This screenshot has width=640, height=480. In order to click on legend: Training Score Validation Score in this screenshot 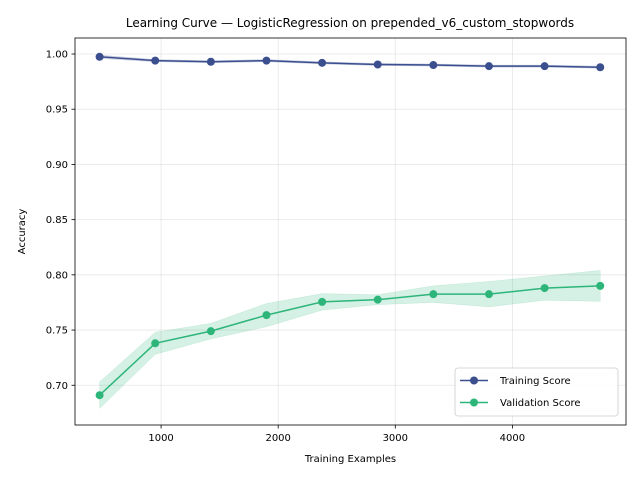, I will do `click(536, 392)`.